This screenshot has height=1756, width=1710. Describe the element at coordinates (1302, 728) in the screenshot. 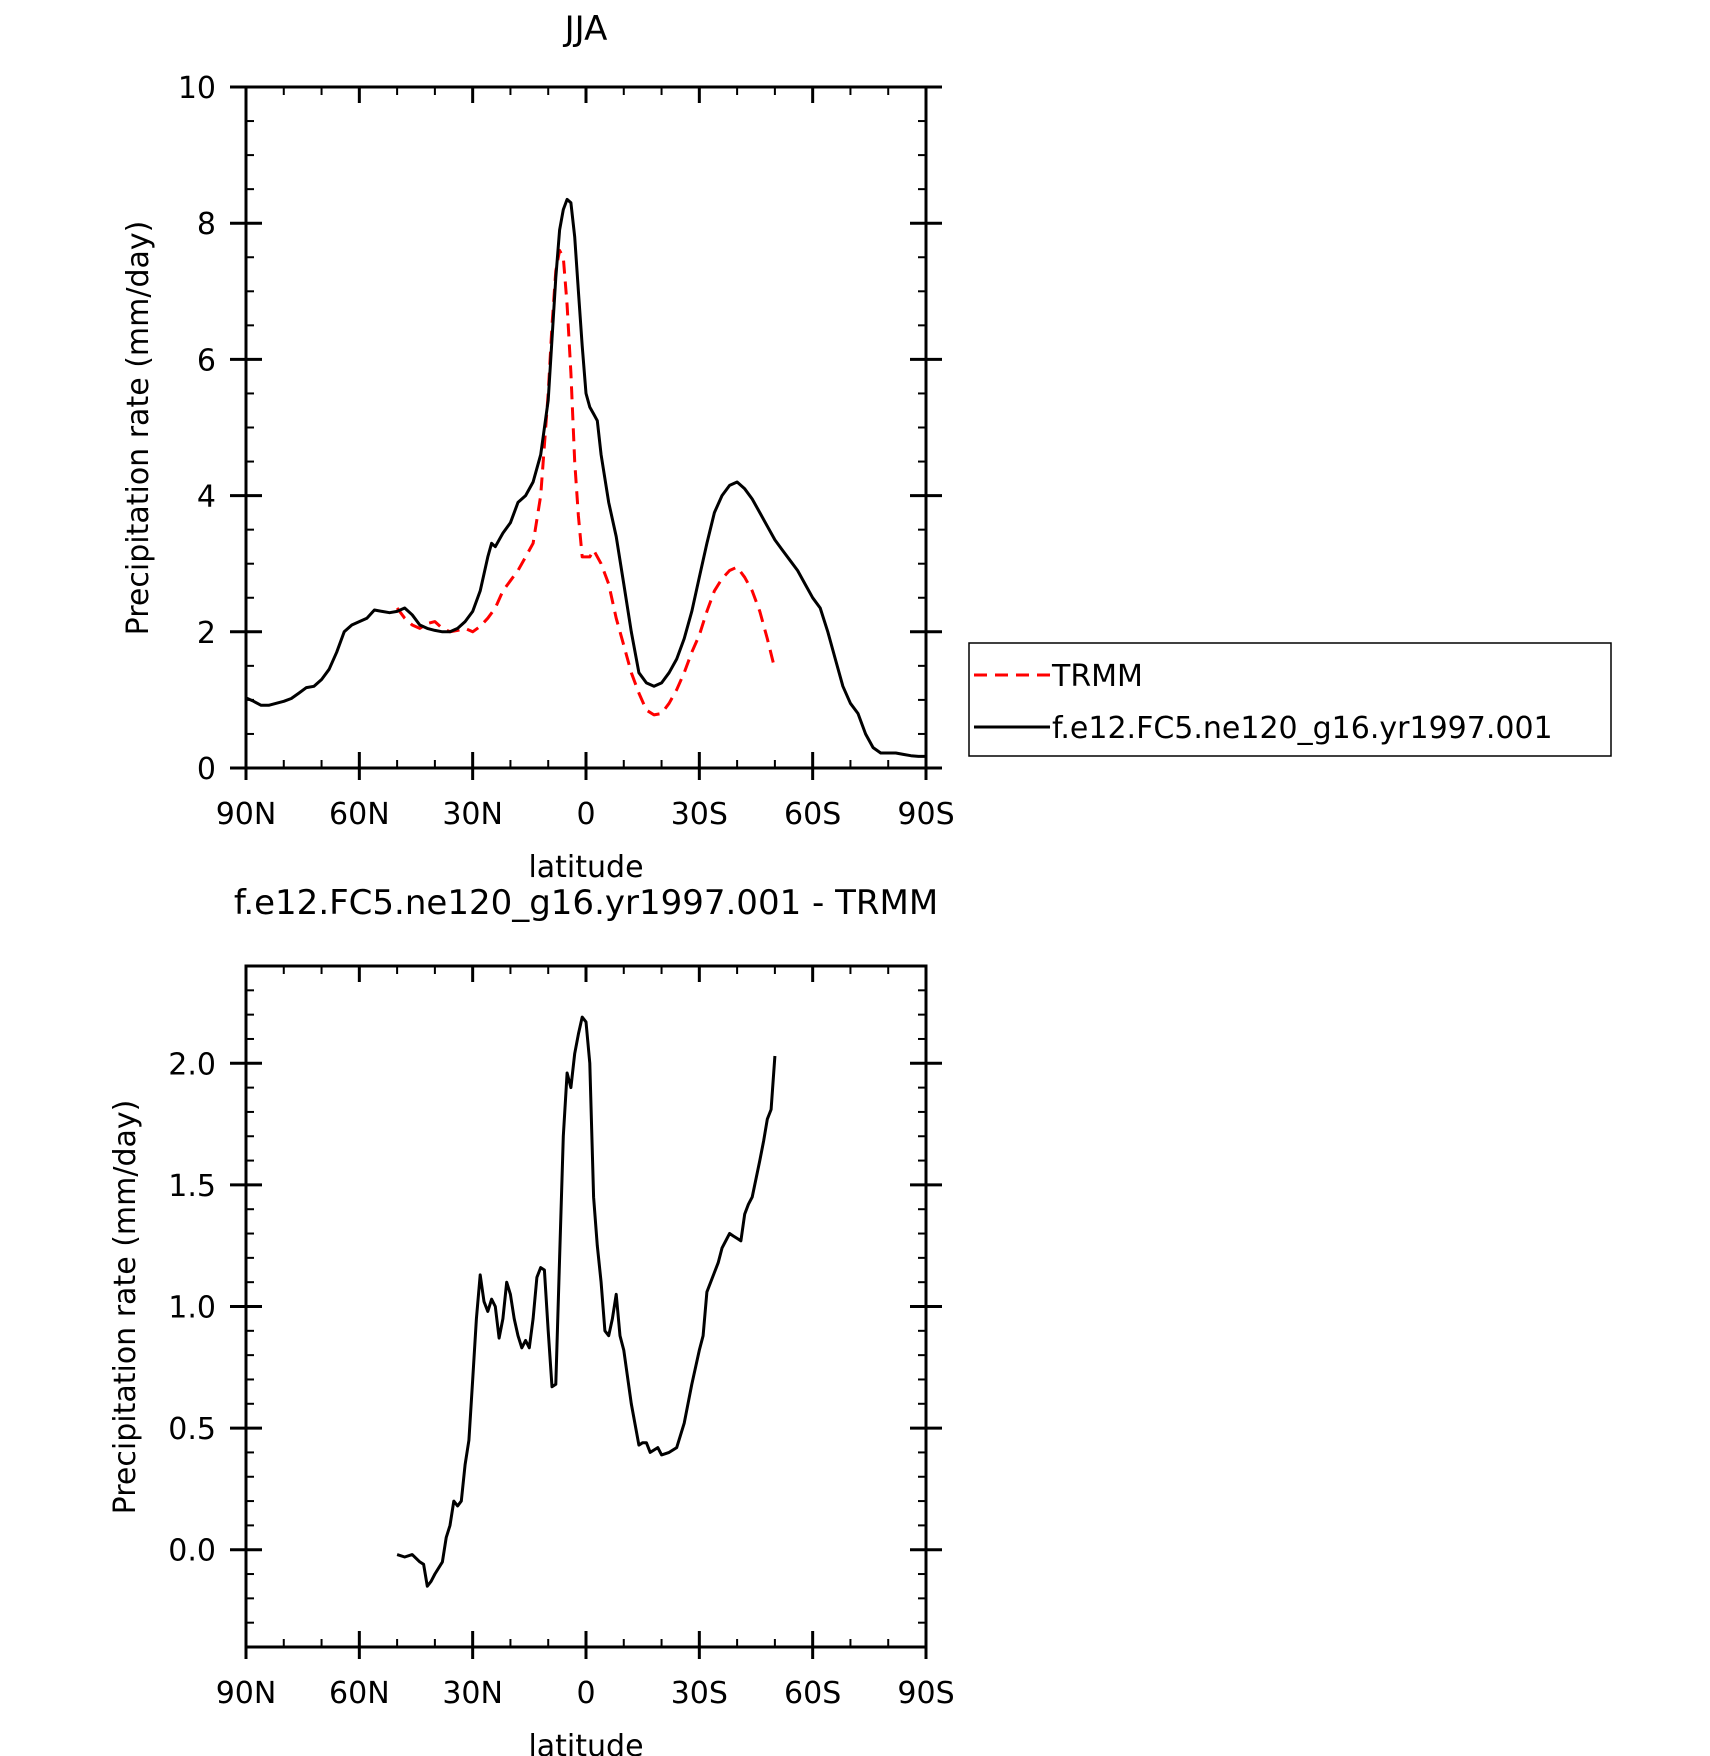

I see `legend-label-model: f.e12.FC5.ne120_g16.yr1997.001` at that location.